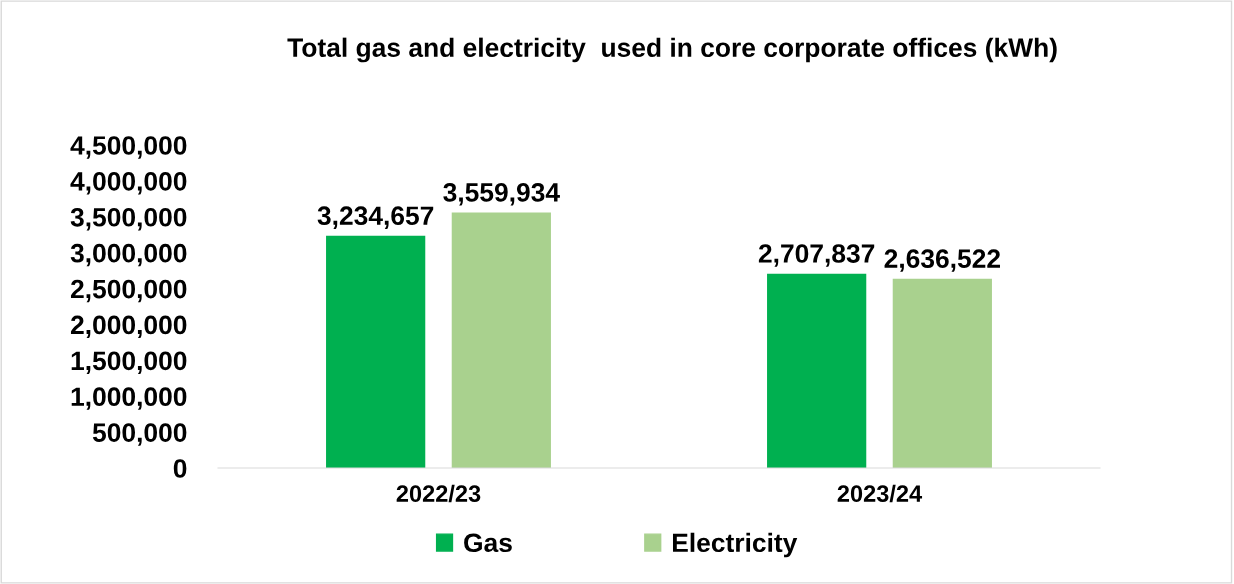 The image size is (1234, 584). Describe the element at coordinates (129, 398) in the screenshot. I see `y-tick-label: 1,000,000` at that location.